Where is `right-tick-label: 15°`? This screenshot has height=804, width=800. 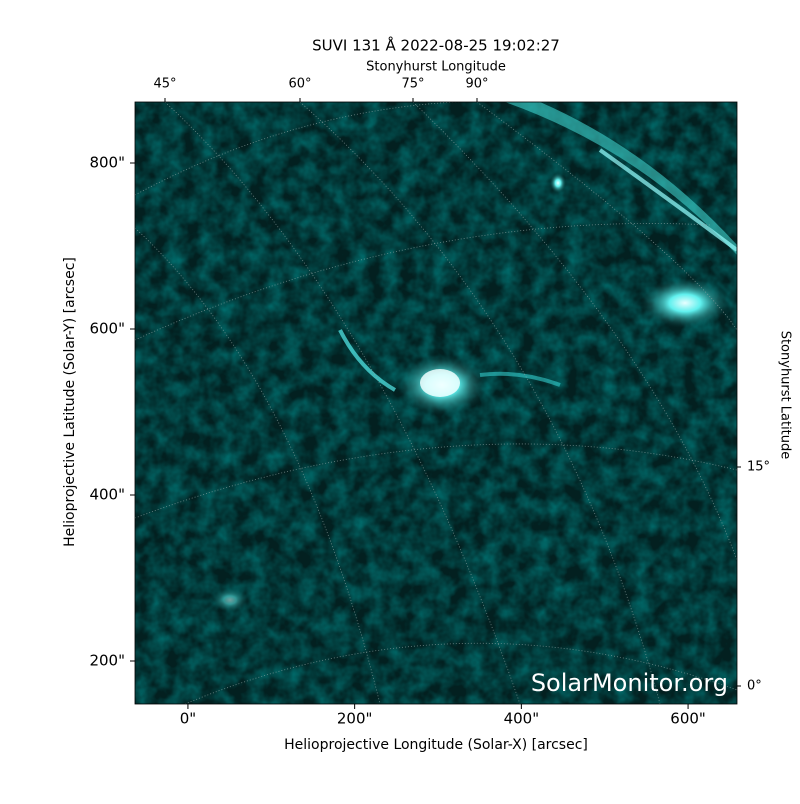
right-tick-label: 15° is located at coordinates (758, 467).